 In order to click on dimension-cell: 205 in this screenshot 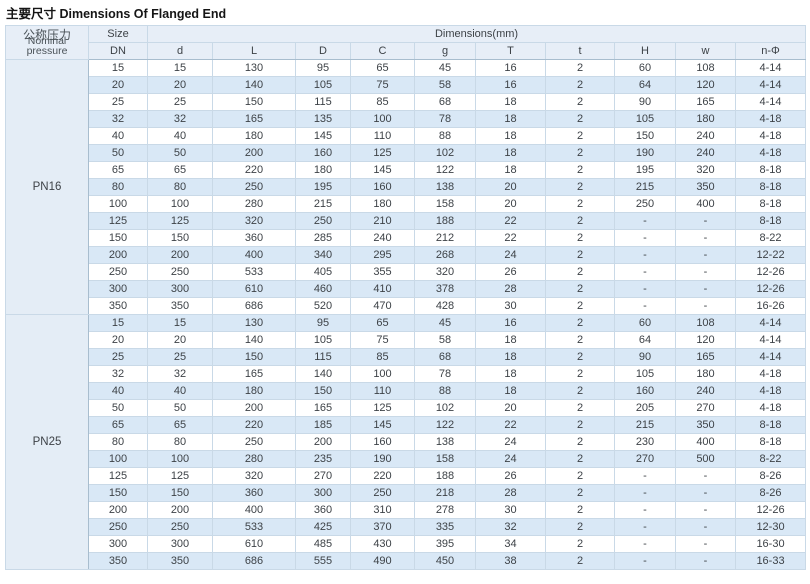, I will do `click(645, 408)`.